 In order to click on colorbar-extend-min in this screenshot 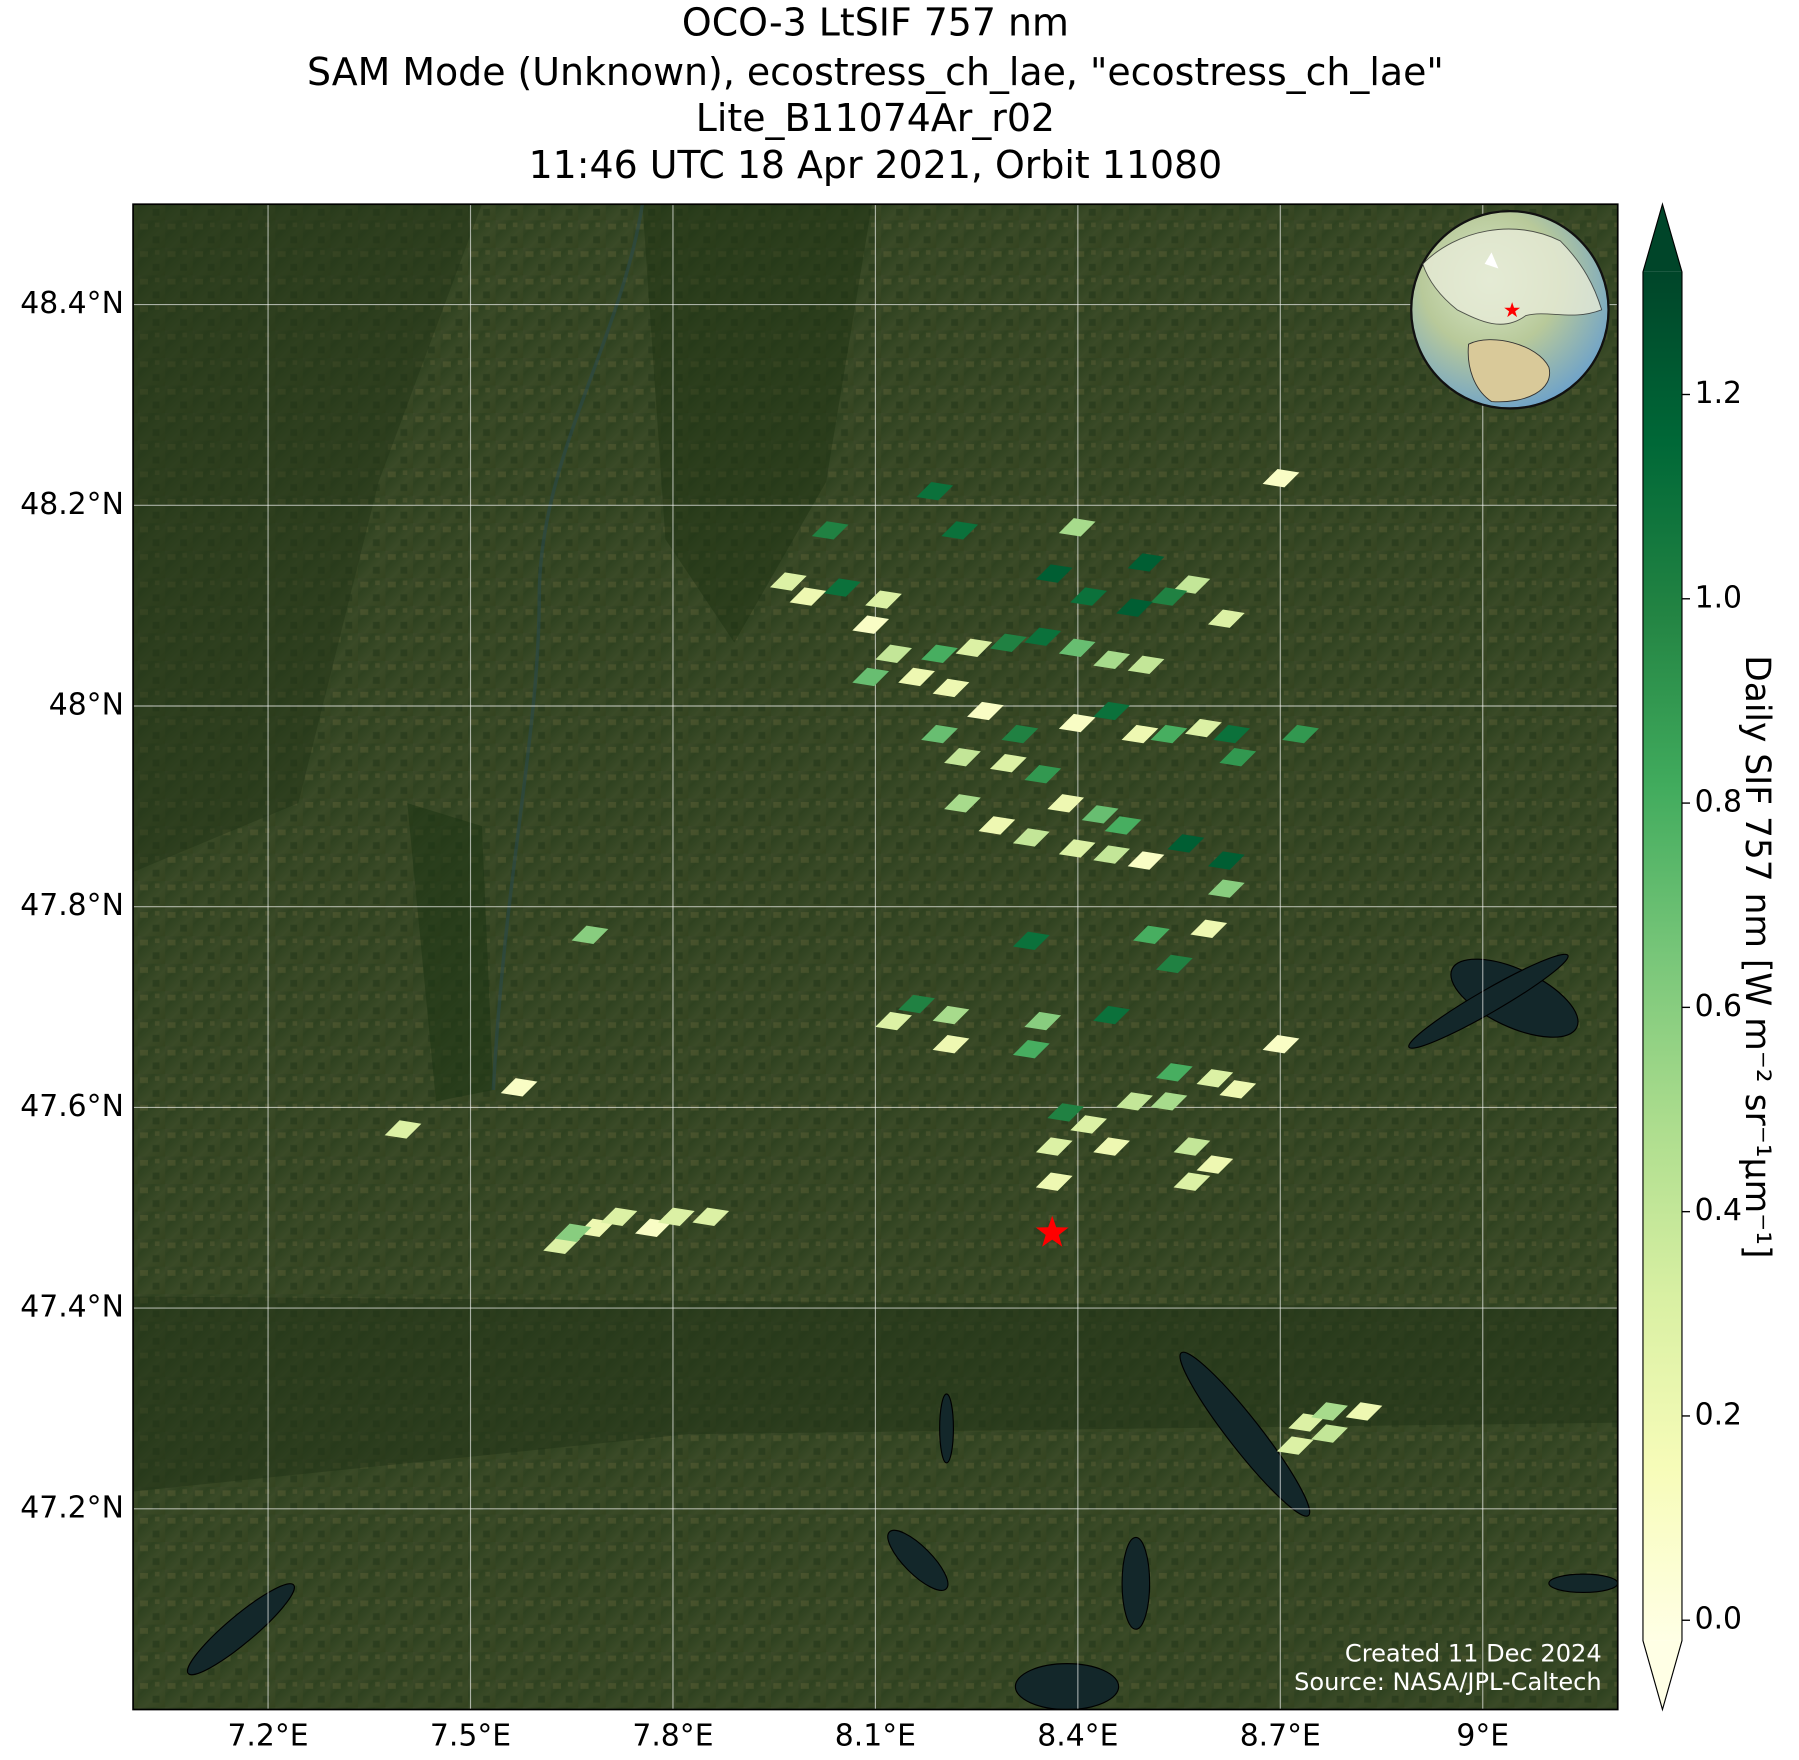, I will do `click(1662, 1675)`.